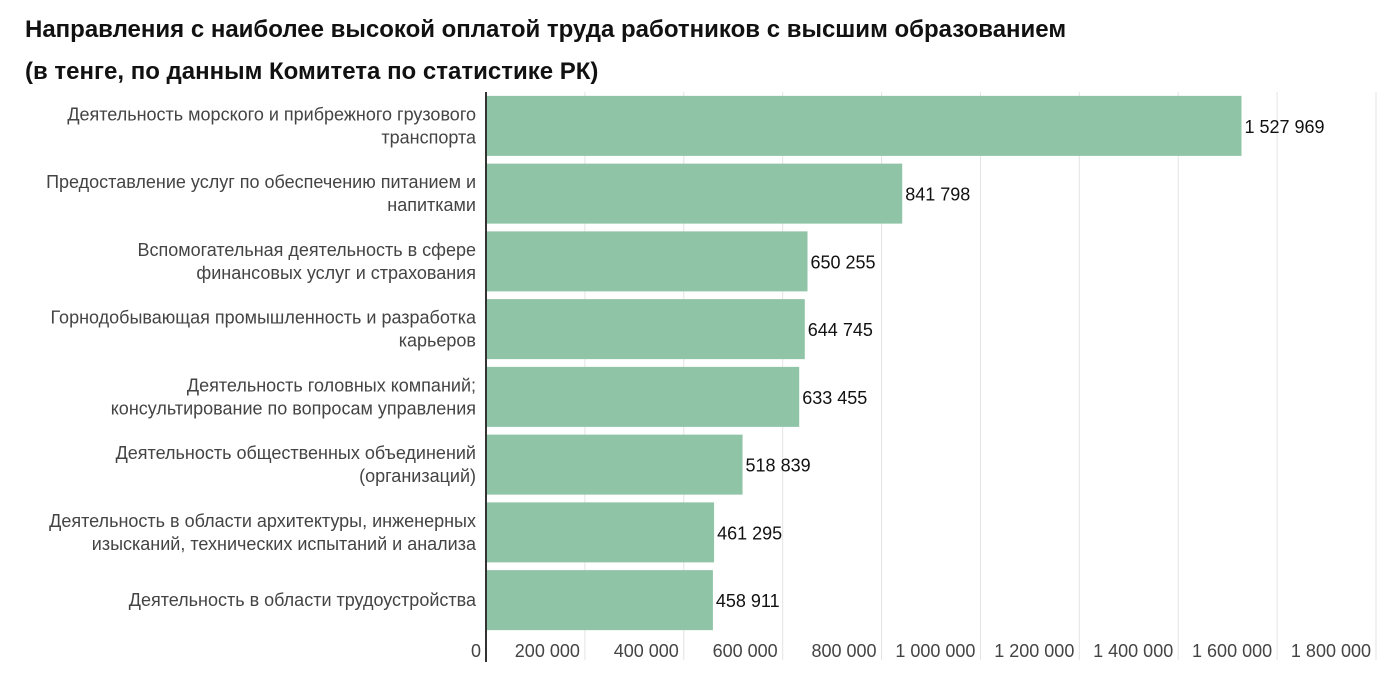  I want to click on value-label: 650 255, so click(843, 262).